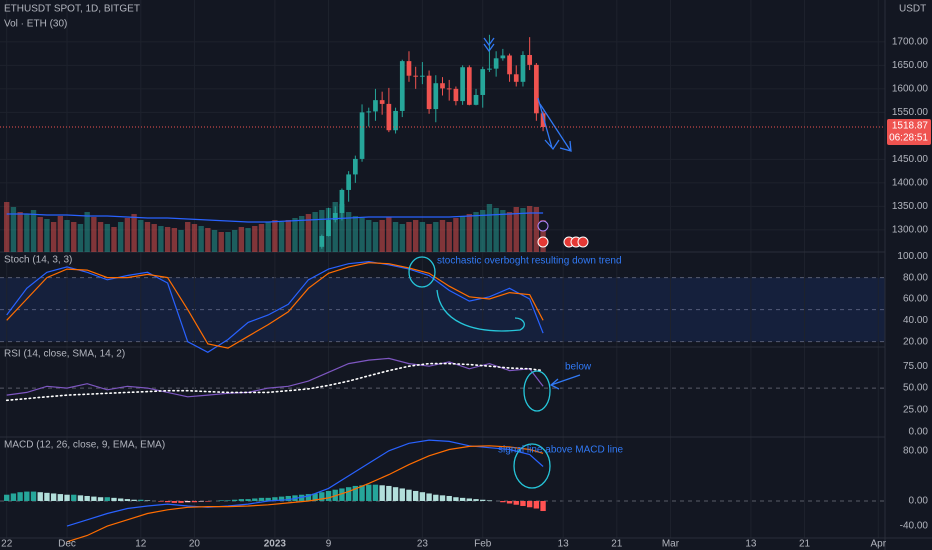  Describe the element at coordinates (72, 9) in the screenshot. I see `symbol-title: ETHUSDT SPOT, 1D, BITGET` at that location.